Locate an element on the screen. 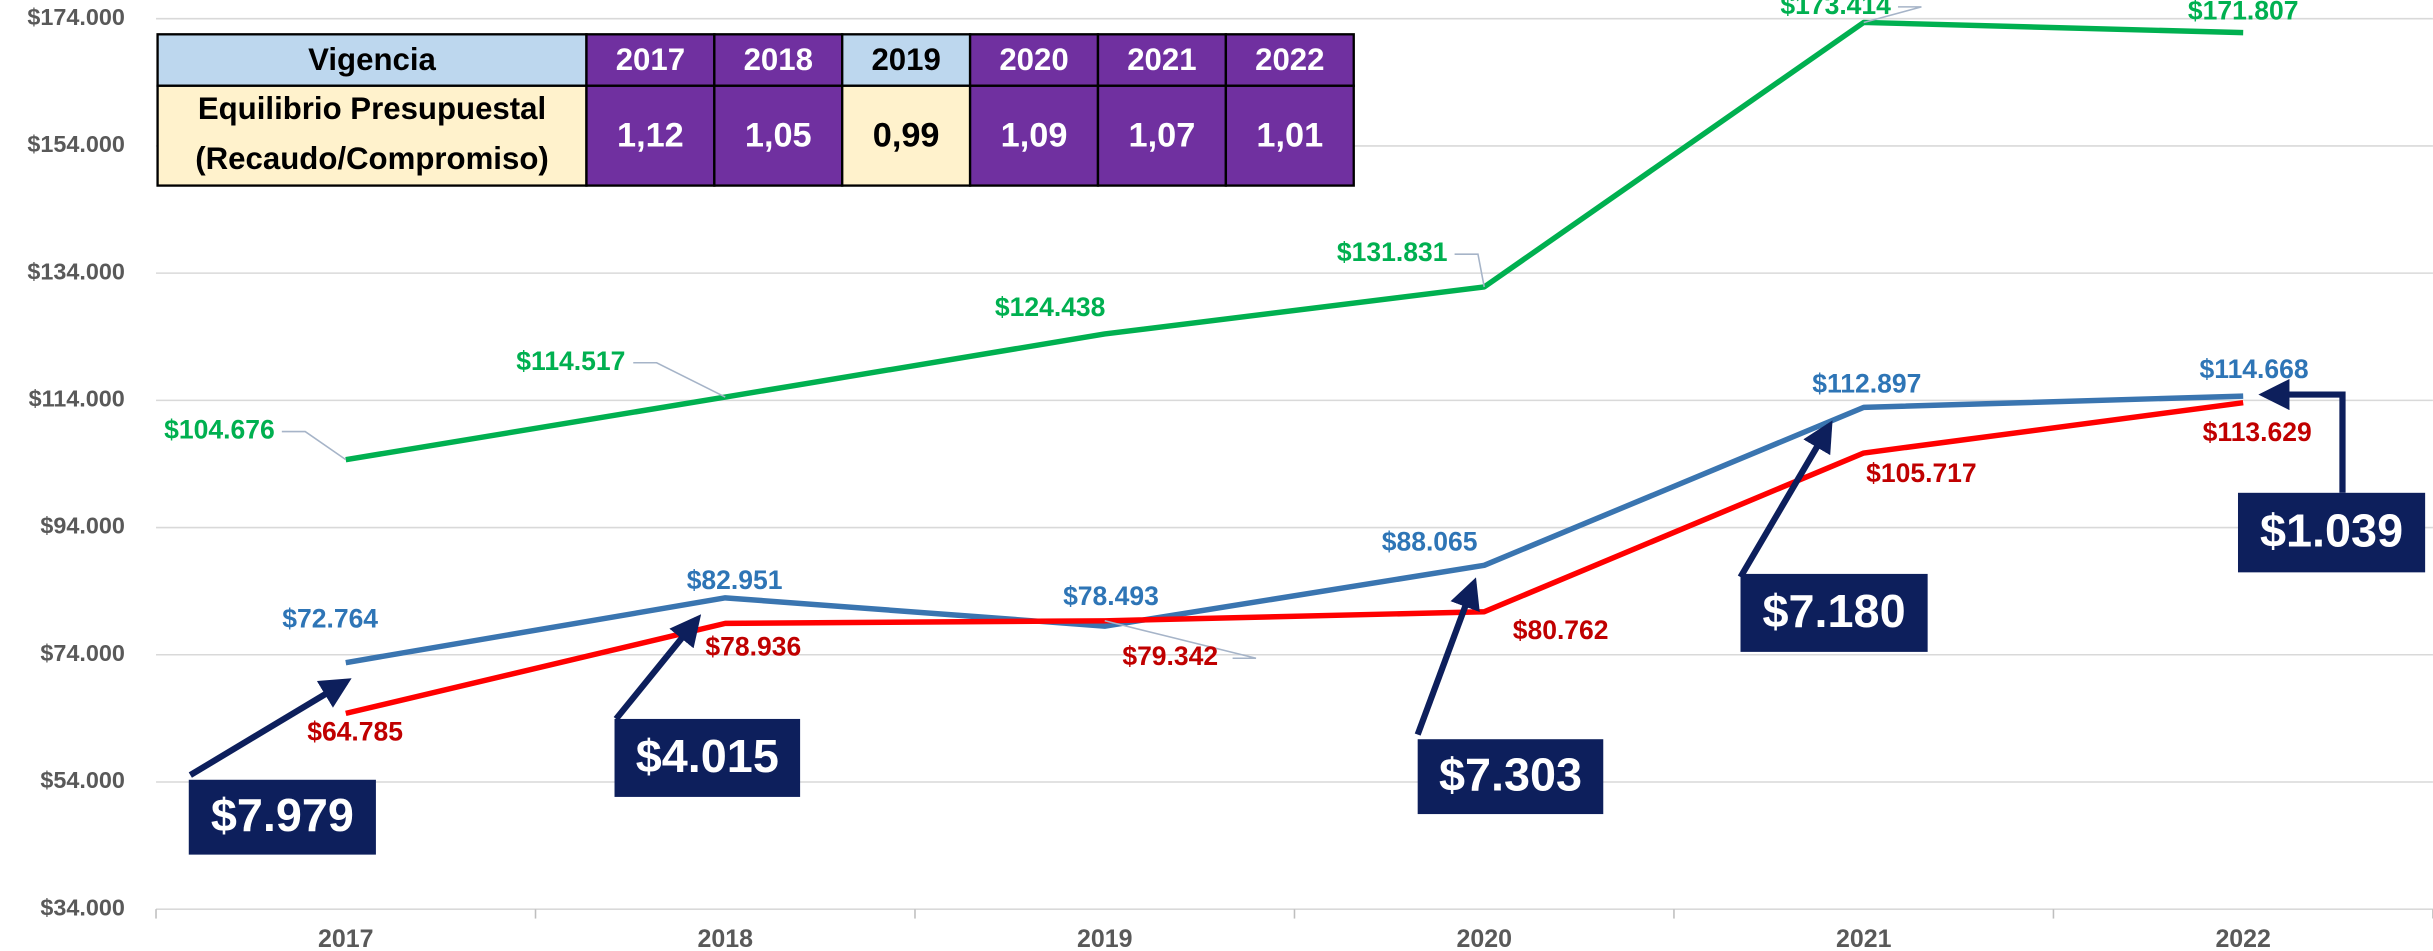 The width and height of the screenshot is (2433, 951). annotation-text: $7.180 is located at coordinates (1834, 611).